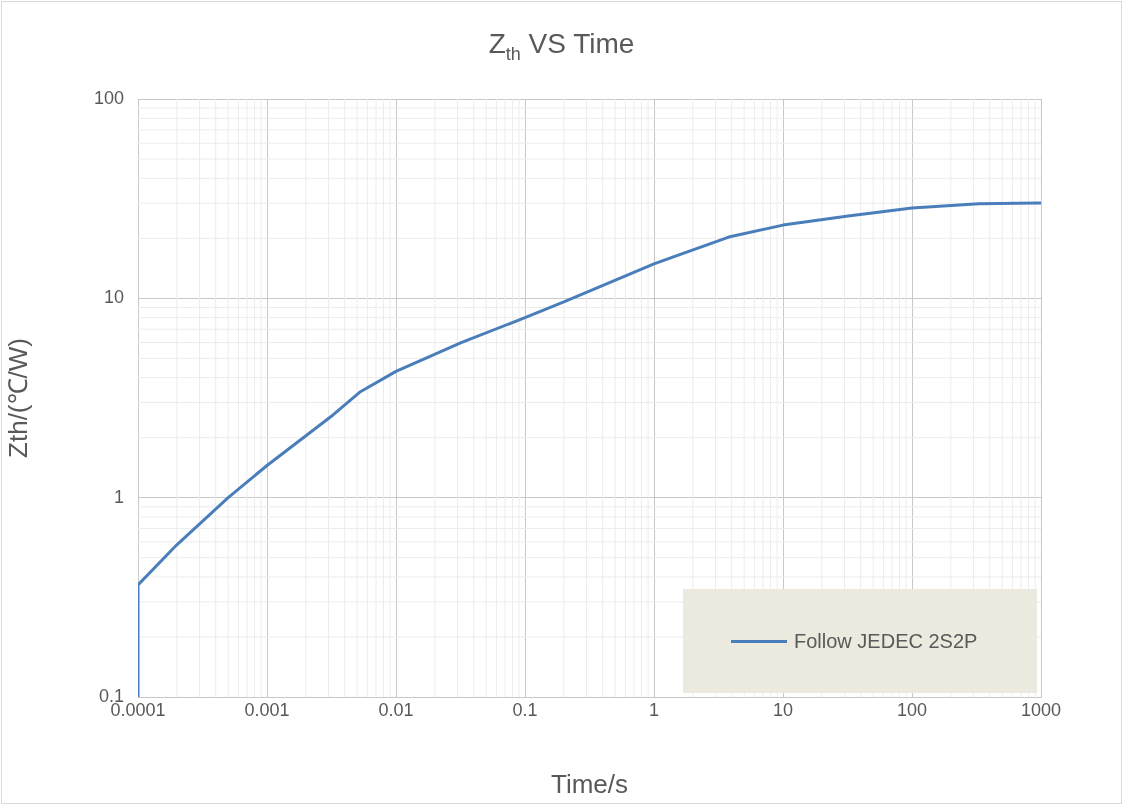  I want to click on x-tick-label: 10, so click(783, 709).